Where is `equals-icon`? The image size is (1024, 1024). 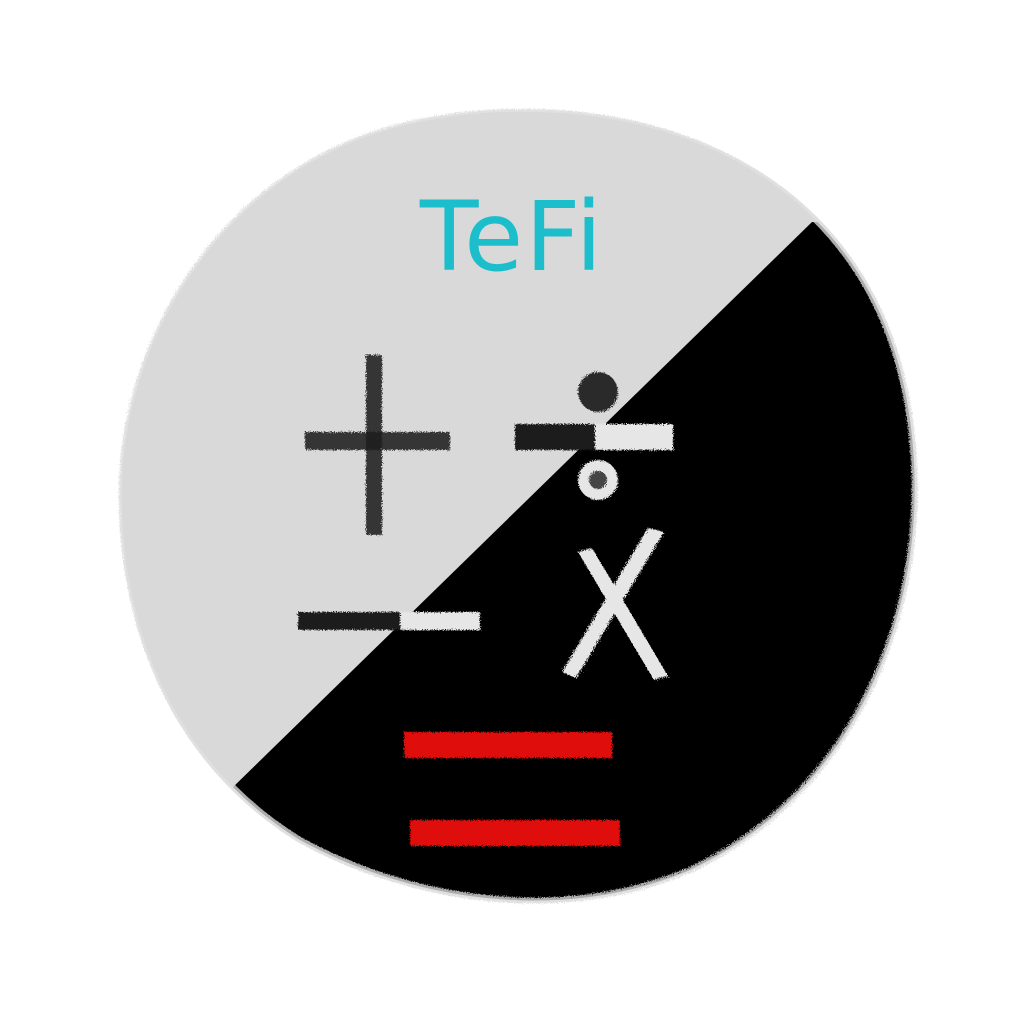
equals-icon is located at coordinates (512, 789).